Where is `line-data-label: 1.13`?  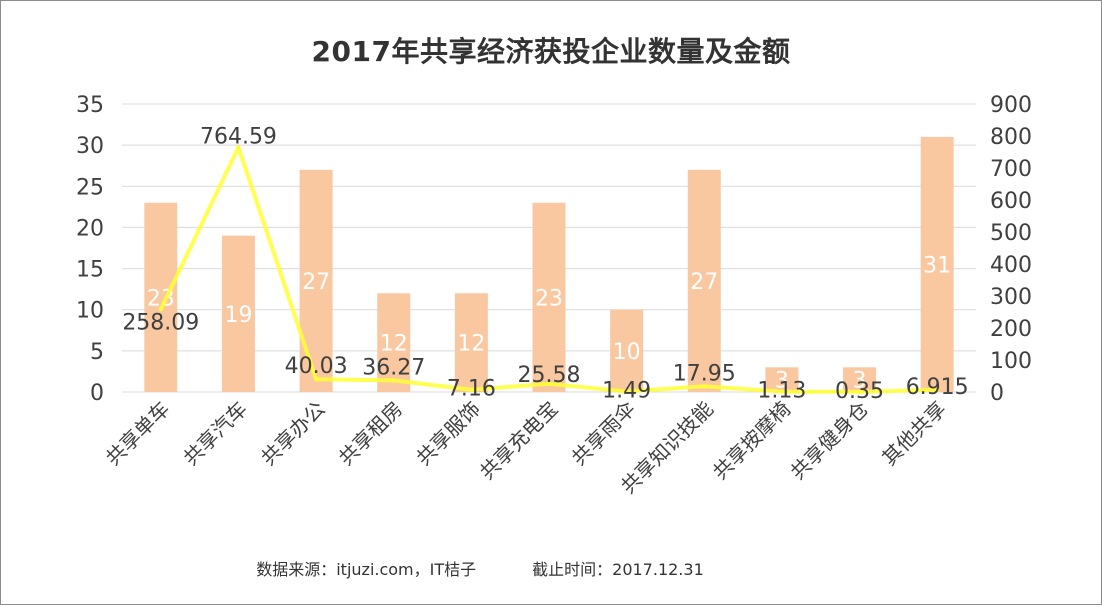 line-data-label: 1.13 is located at coordinates (781, 391).